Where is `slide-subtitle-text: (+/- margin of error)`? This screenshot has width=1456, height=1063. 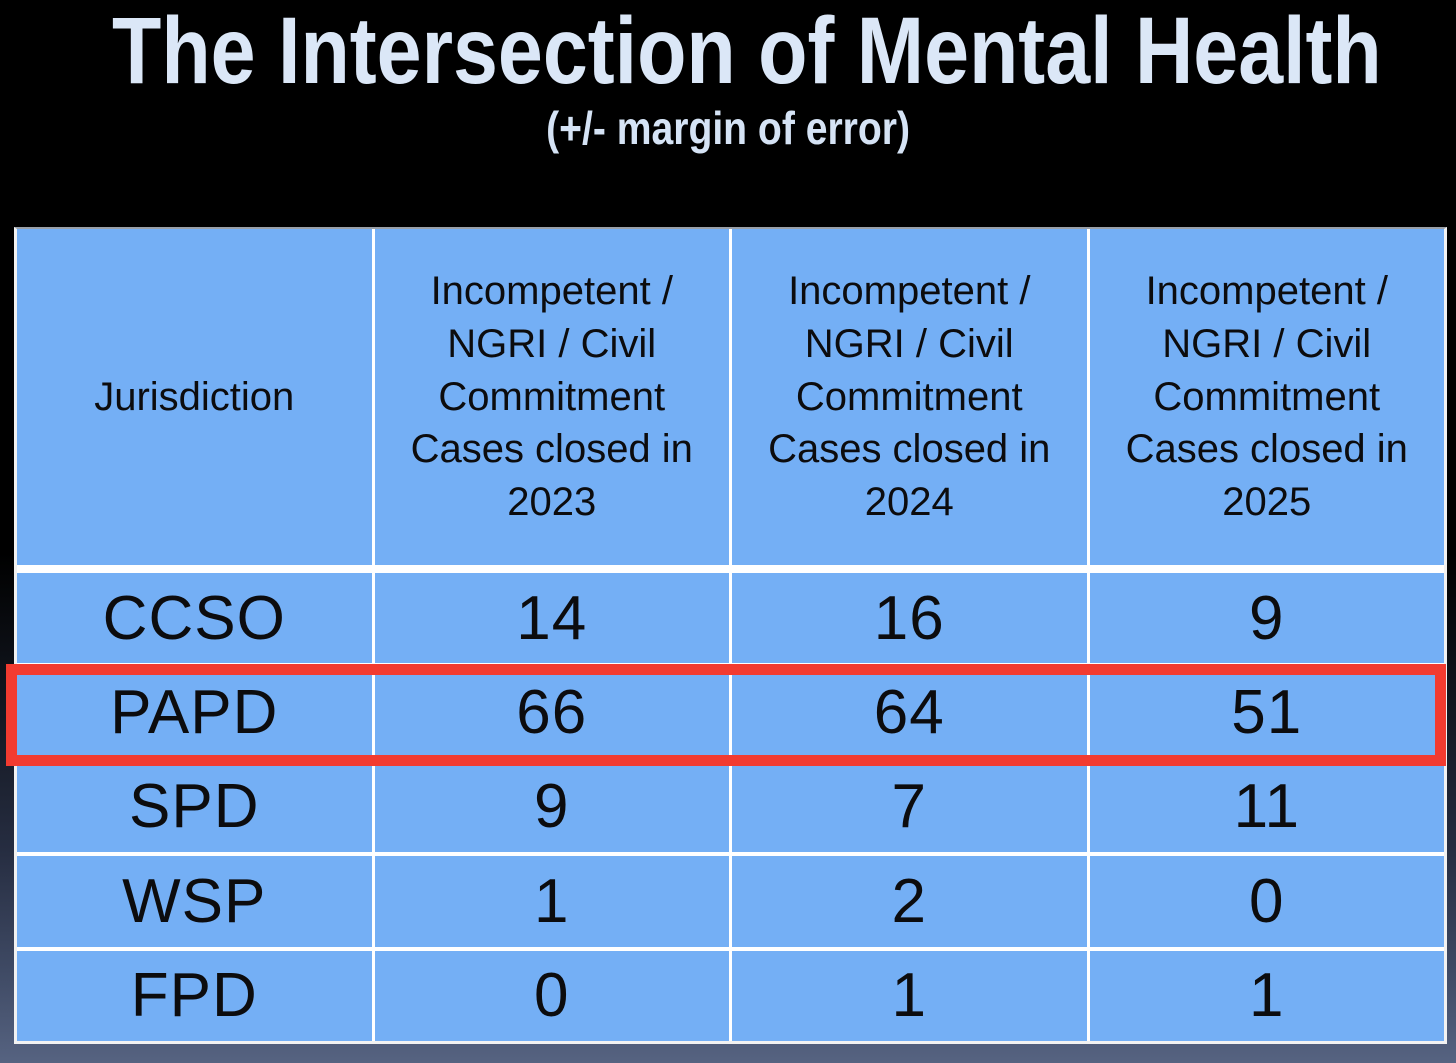
slide-subtitle-text: (+/- margin of error) is located at coordinates (728, 128).